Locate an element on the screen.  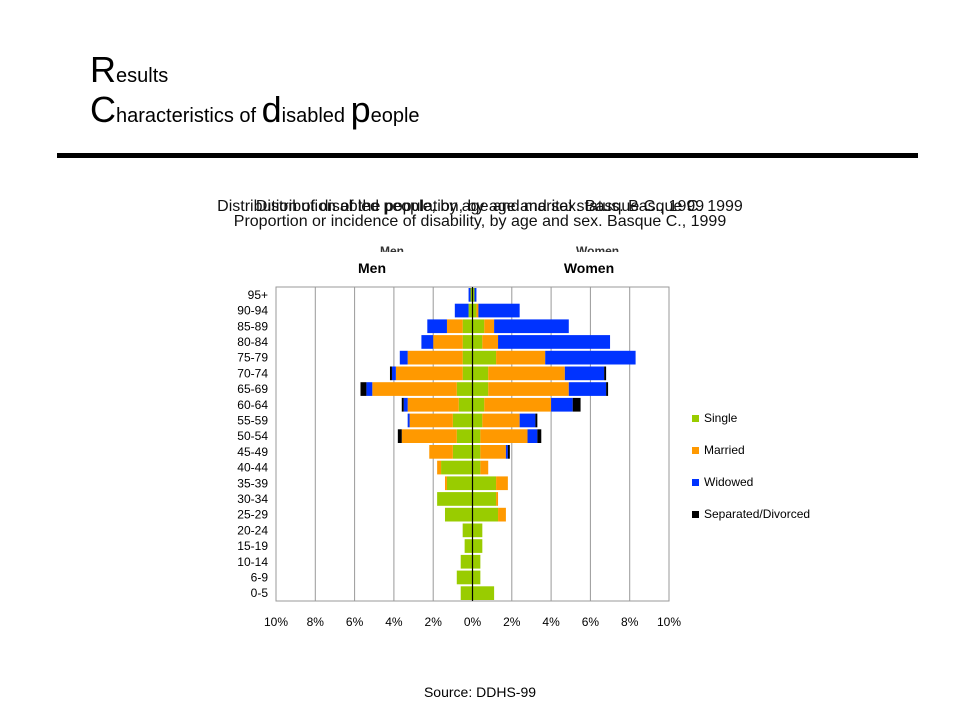
bar-women-single-95+ is located at coordinates (473, 295).